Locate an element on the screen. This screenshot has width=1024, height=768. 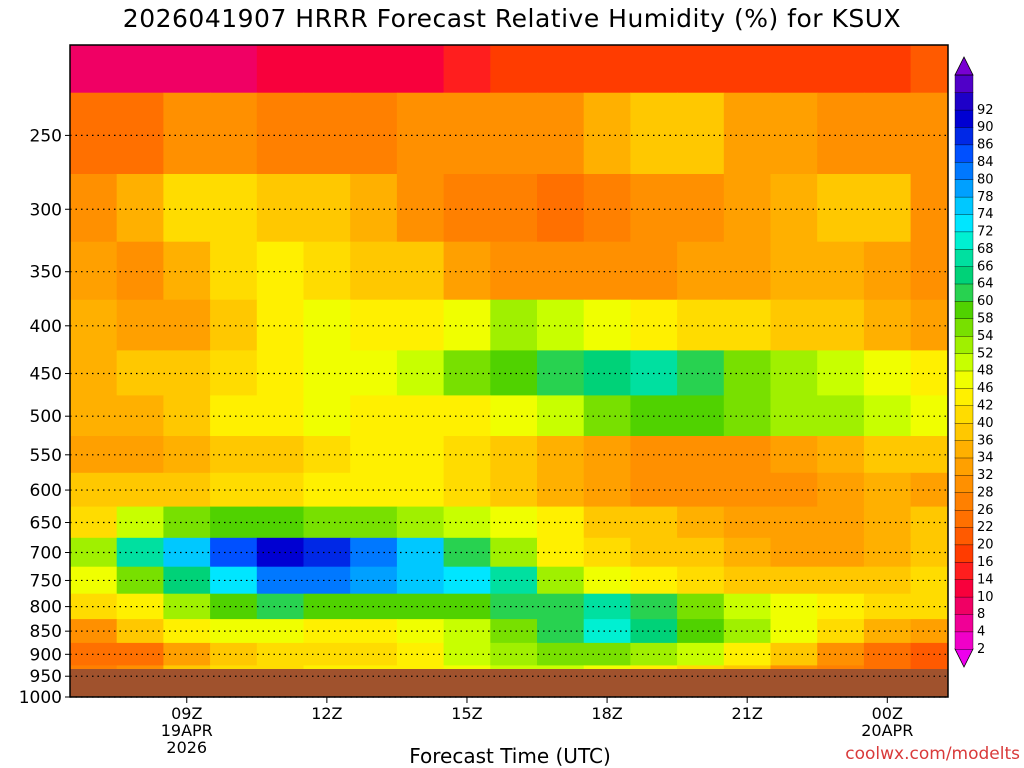
colorbar-label: 84 is located at coordinates (985, 162).